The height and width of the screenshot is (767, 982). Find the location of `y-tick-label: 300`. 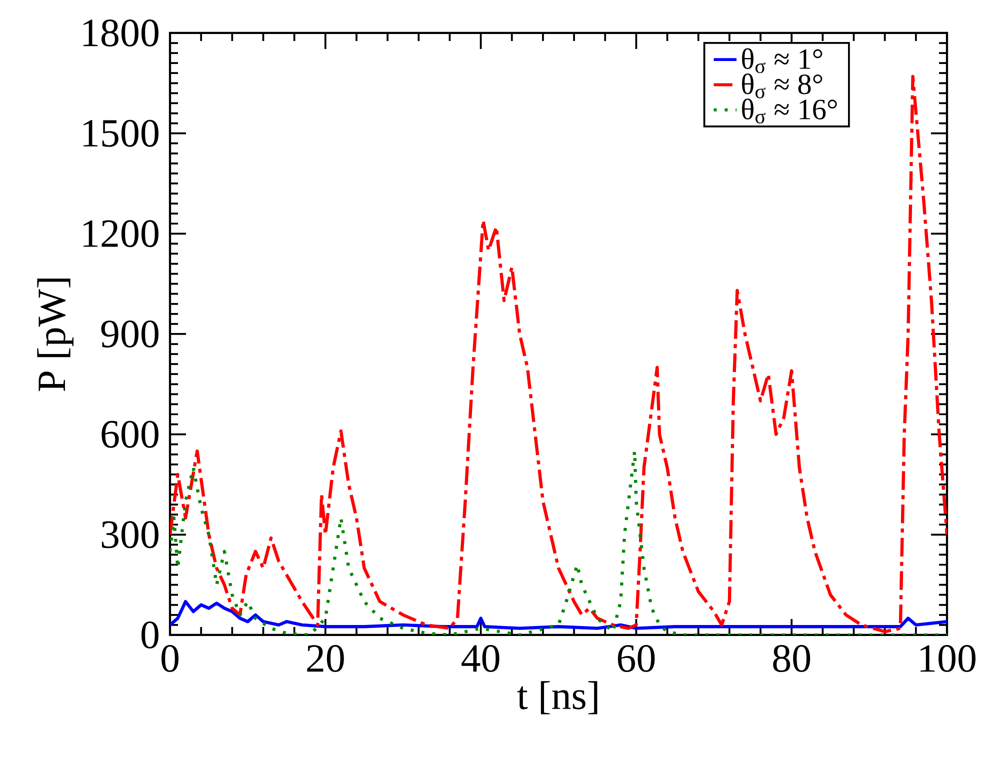

y-tick-label: 300 is located at coordinates (130, 534).